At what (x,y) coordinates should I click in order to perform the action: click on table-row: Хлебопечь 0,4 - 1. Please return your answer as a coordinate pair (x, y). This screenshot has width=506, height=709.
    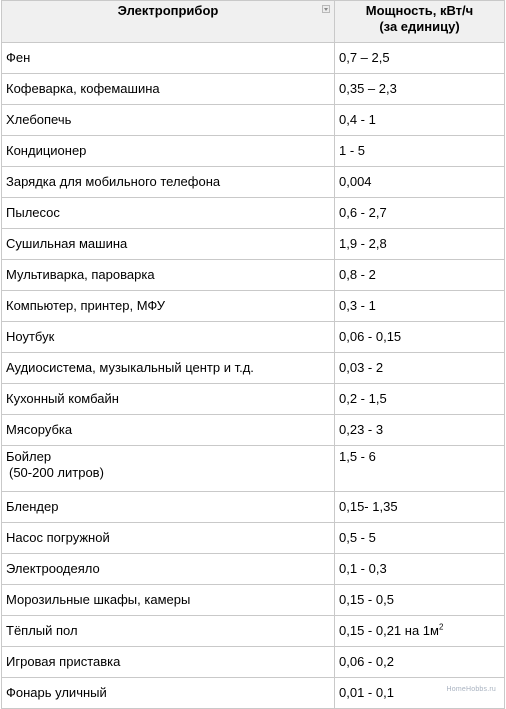
    Looking at the image, I should click on (253, 120).